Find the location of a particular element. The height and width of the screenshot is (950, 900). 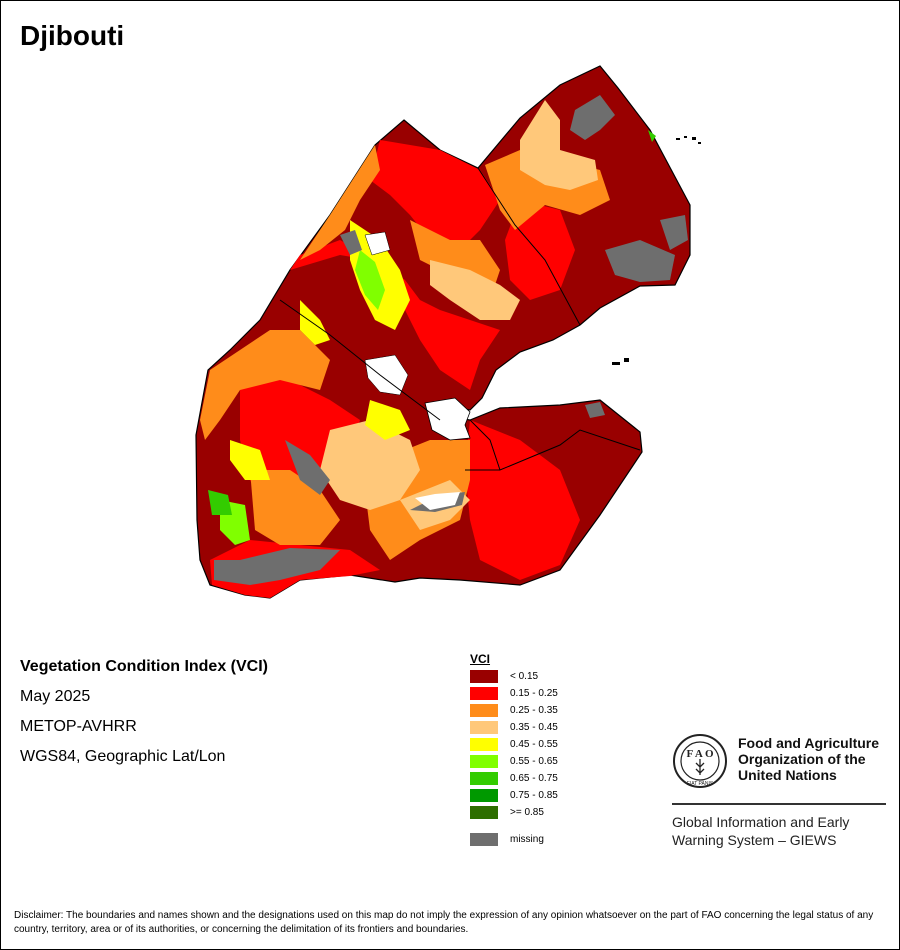

legend-label: 0.15 - 0.25 is located at coordinates (534, 693).